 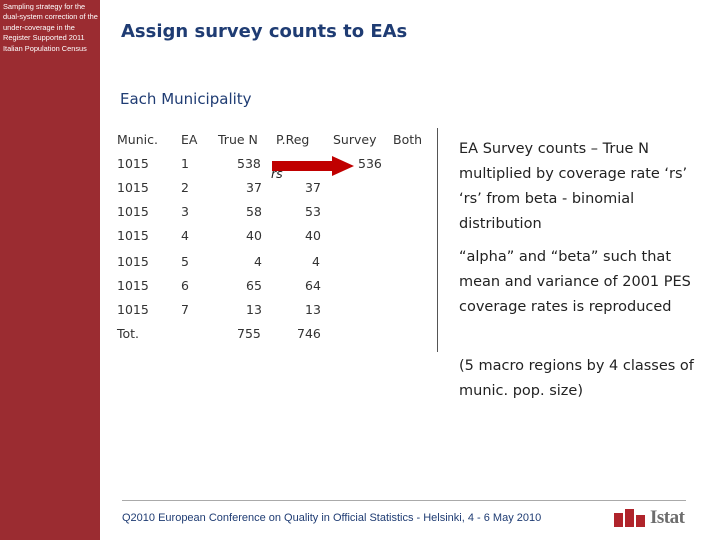 What do you see at coordinates (437, 240) in the screenshot?
I see `divider-line` at bounding box center [437, 240].